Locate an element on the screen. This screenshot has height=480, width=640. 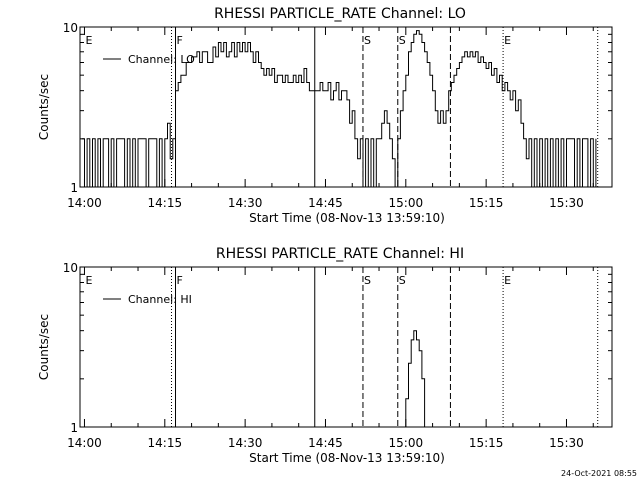
series-line is located at coordinates (414, 379).